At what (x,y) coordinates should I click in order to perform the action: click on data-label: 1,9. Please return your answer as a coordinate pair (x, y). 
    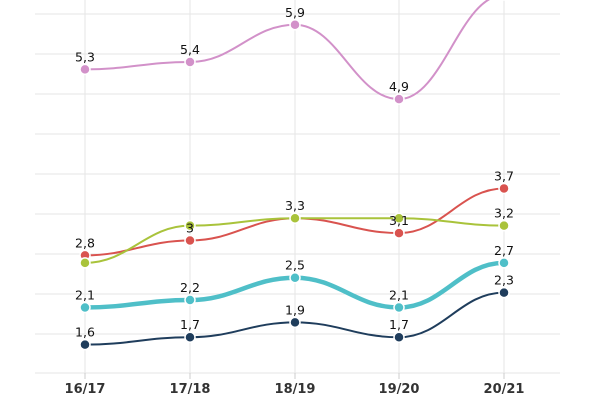
    Looking at the image, I should click on (295, 309).